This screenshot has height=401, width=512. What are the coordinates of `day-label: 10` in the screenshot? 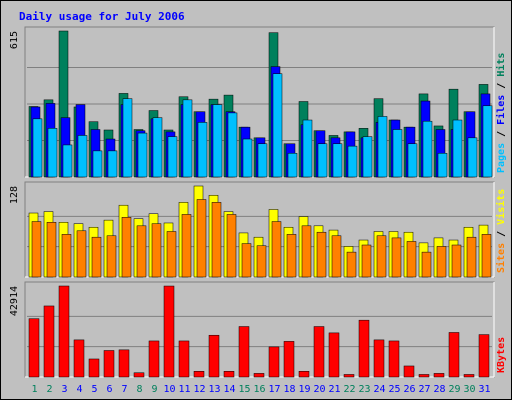 It's located at (169, 389).